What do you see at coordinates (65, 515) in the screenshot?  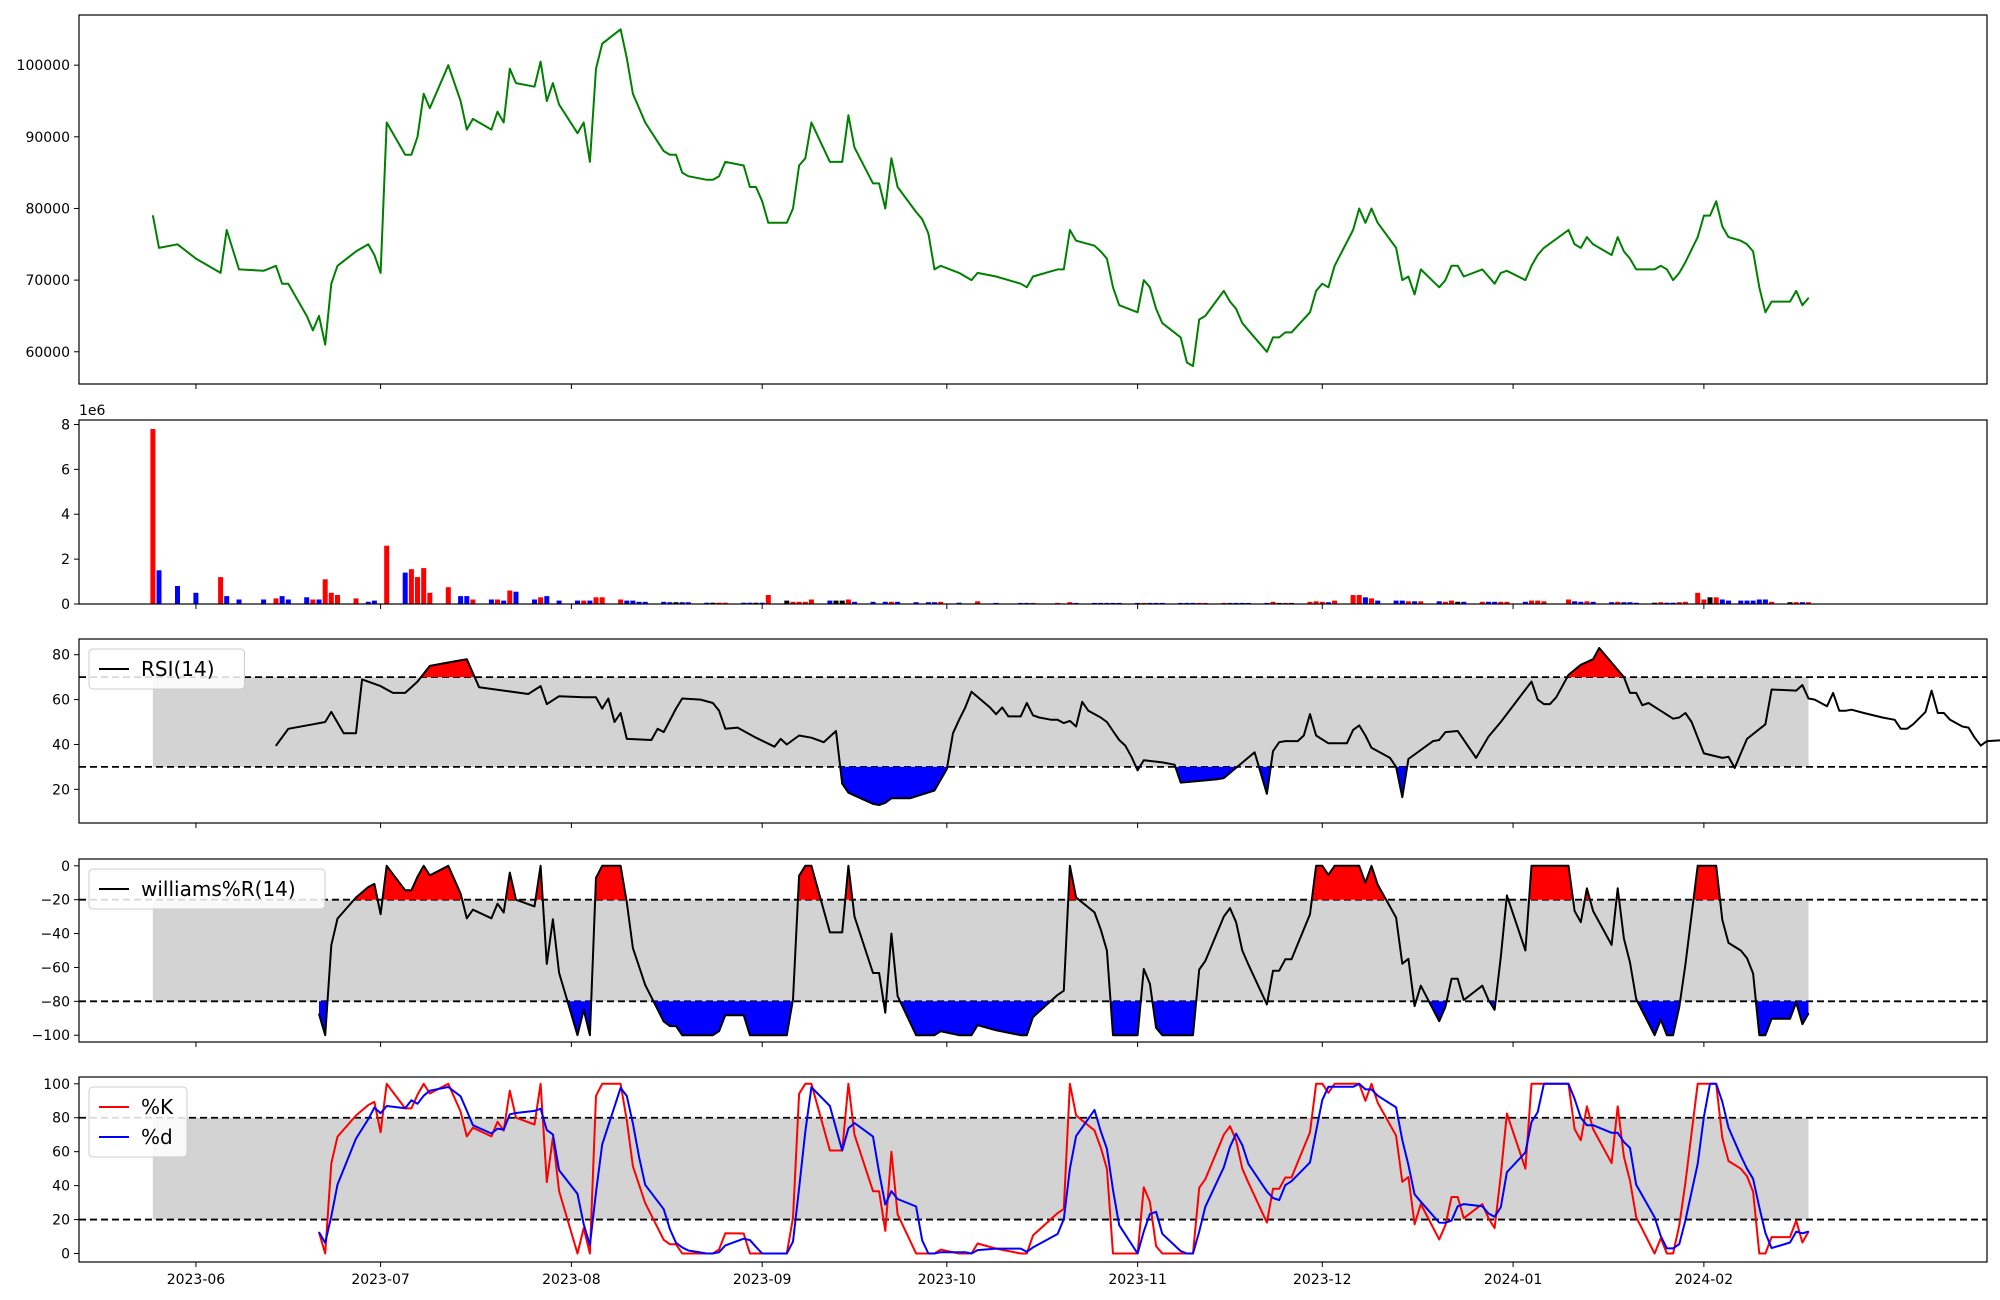 I see `volume-ytick-label: 4` at bounding box center [65, 515].